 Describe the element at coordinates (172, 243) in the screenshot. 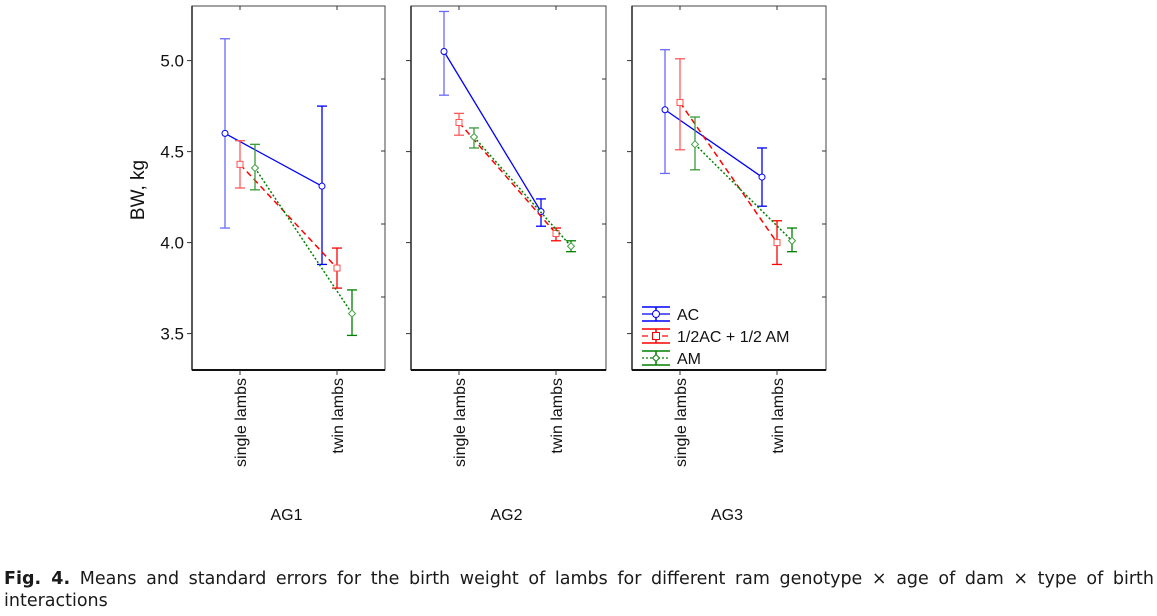

I see `y-tick-label: 4.0` at that location.